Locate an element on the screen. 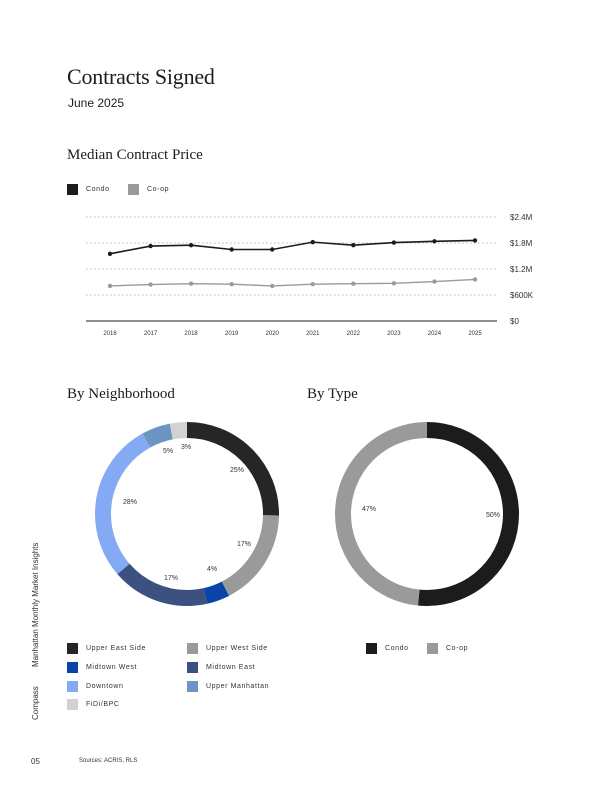 Image resolution: width=611 pixels, height=800 pixels. legend-type-coop: Co-op is located at coordinates (447, 648).